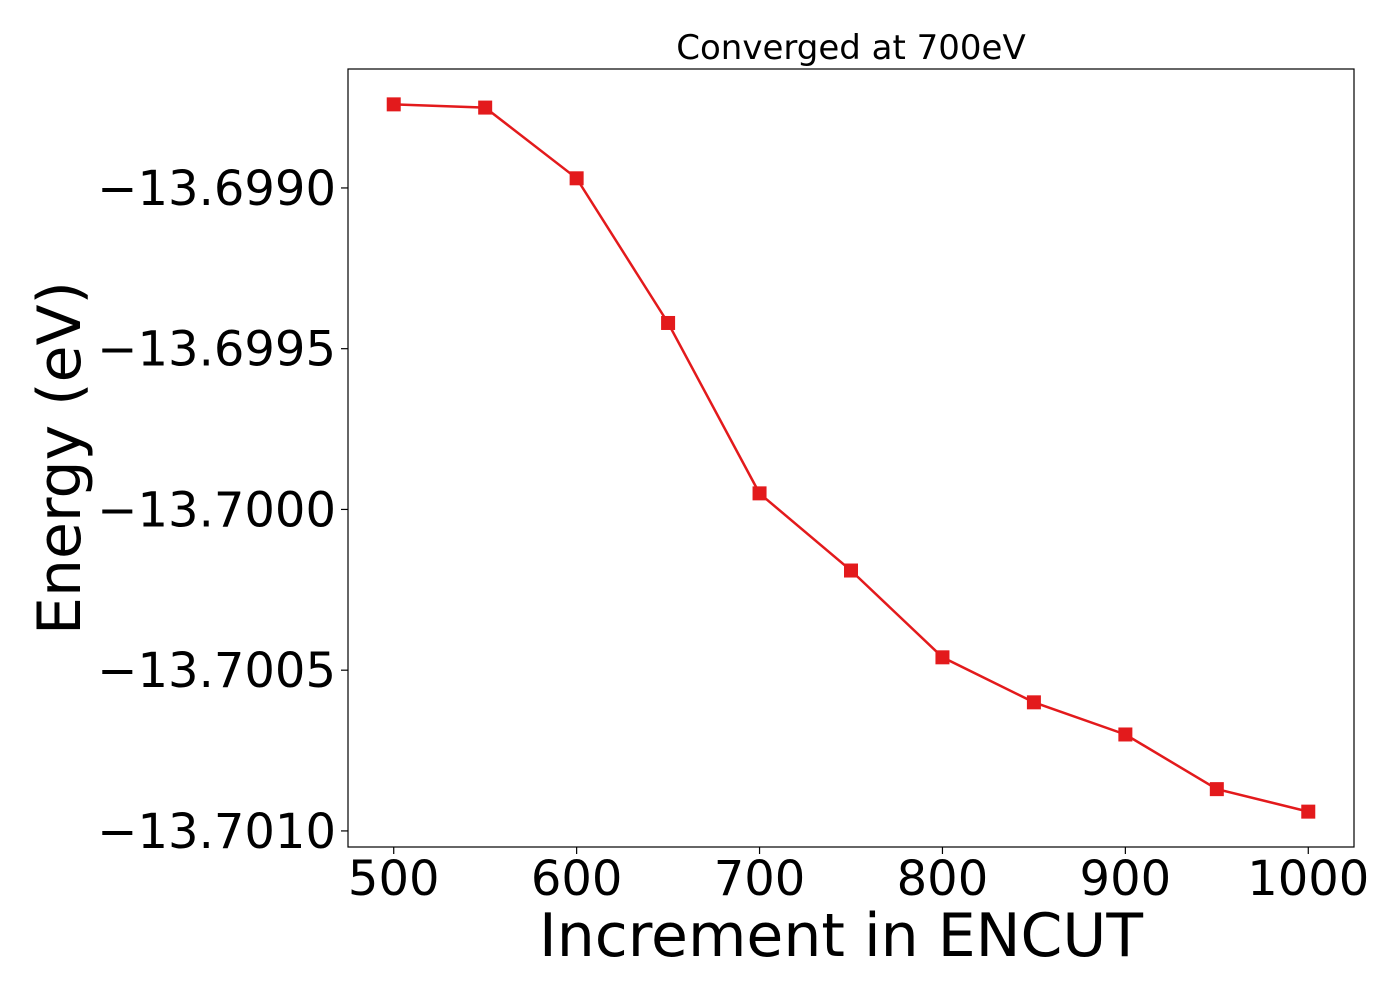 The width and height of the screenshot is (1400, 1000). I want to click on x-tick-label: 1000, so click(1308, 879).